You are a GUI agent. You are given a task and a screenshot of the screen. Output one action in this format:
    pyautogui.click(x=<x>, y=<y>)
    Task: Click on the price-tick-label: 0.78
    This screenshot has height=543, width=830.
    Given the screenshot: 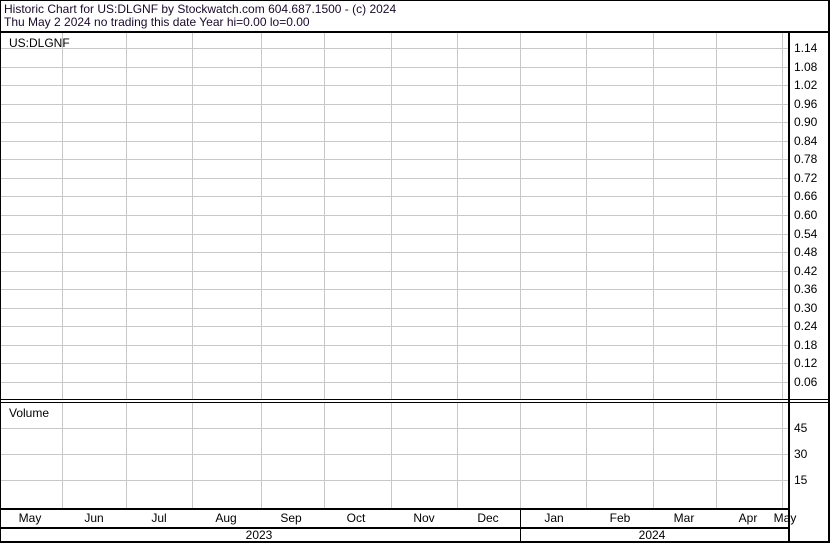 What is the action you would take?
    pyautogui.click(x=806, y=159)
    